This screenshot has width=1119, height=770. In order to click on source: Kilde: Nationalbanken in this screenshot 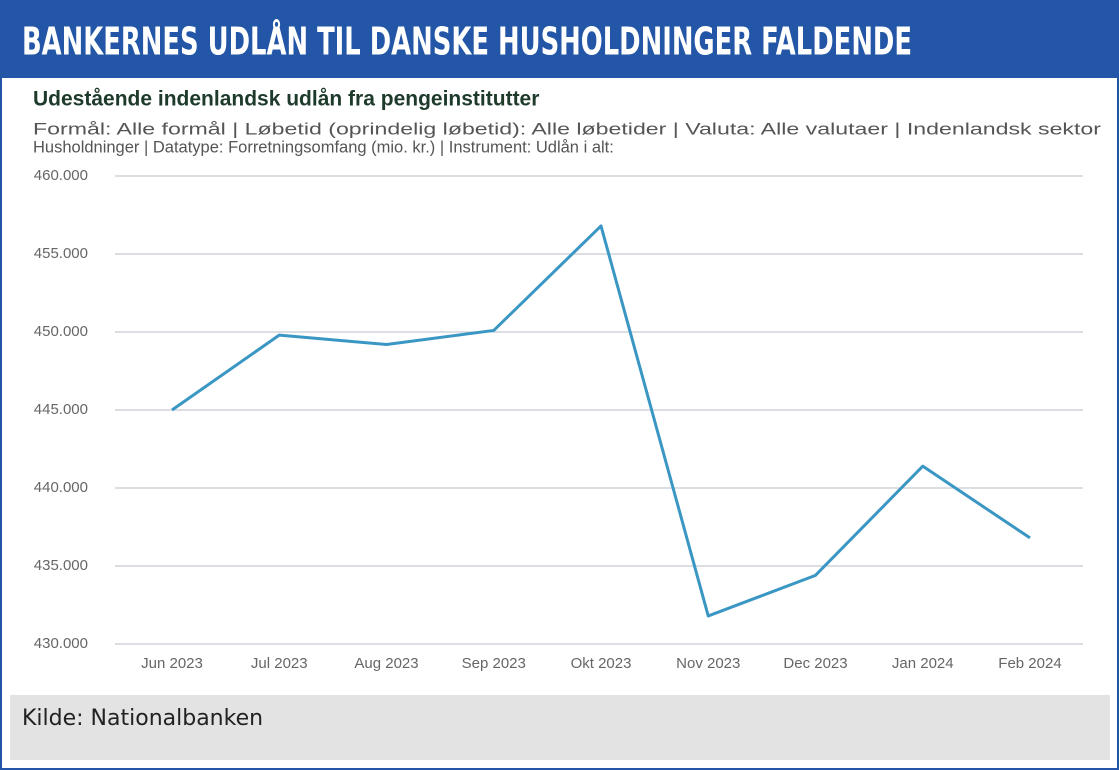, I will do `click(142, 718)`.